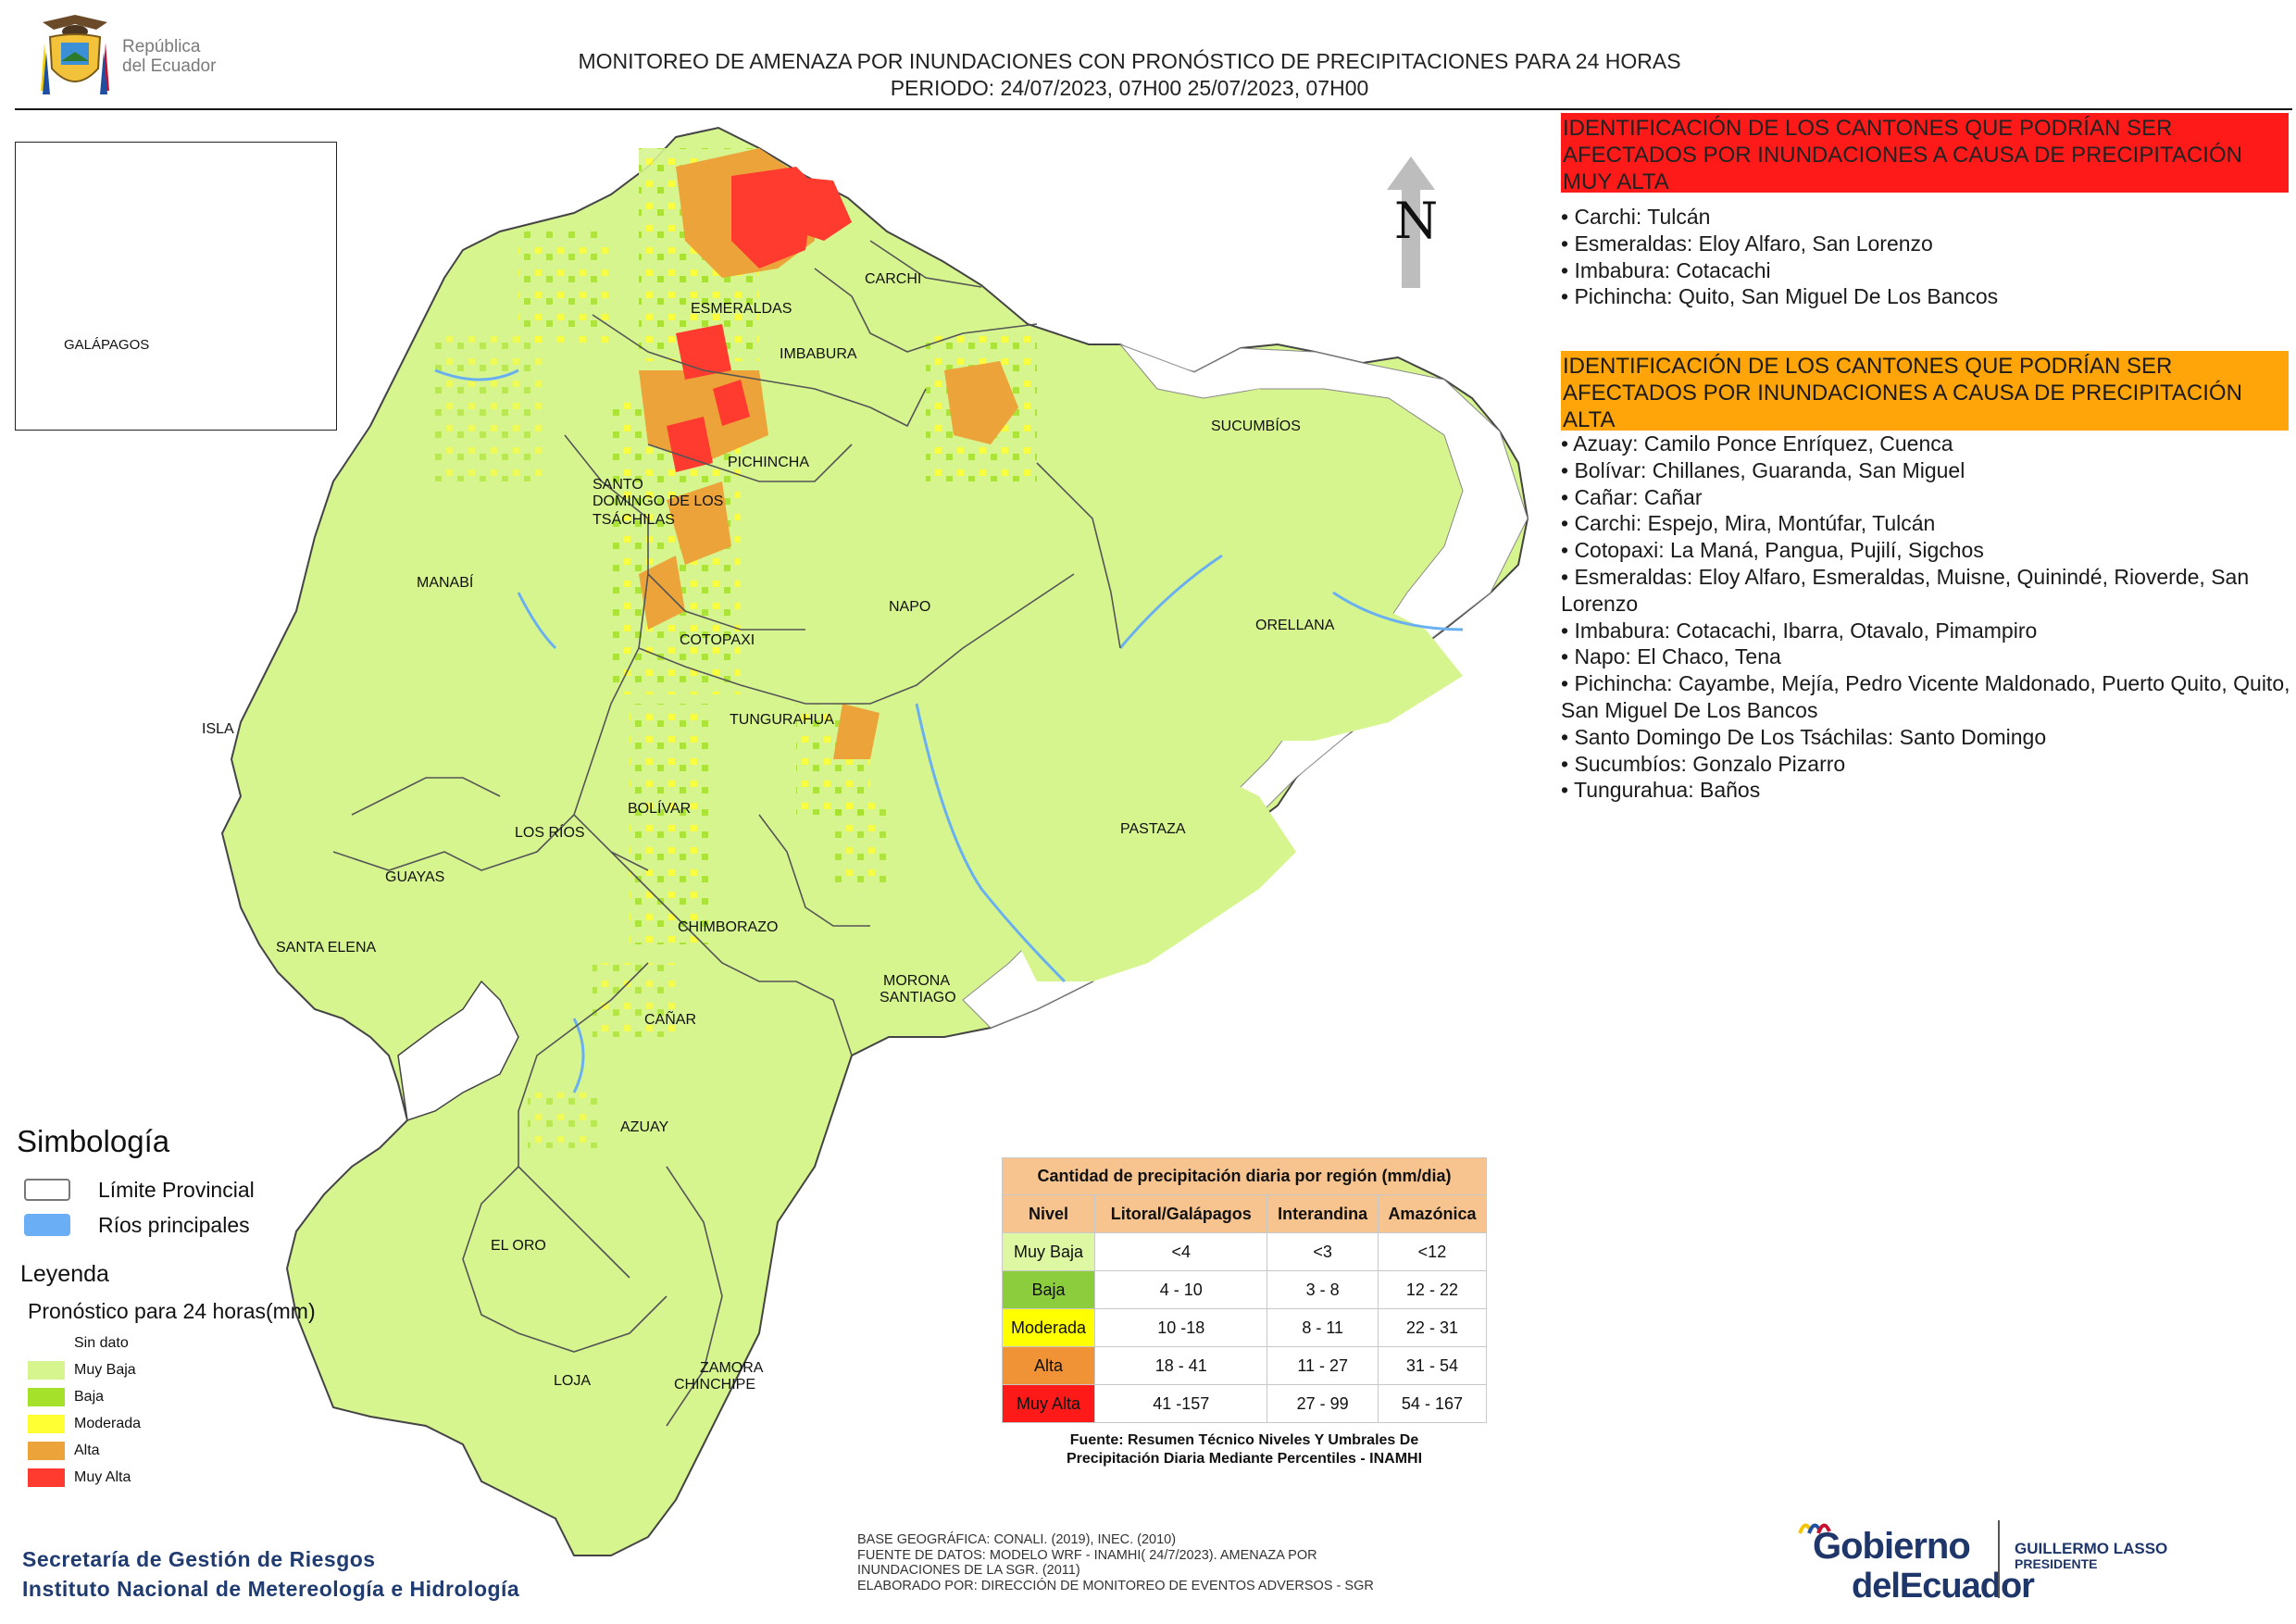 The width and height of the screenshot is (2296, 1624). I want to click on label-bolivar: BOLÍVAR, so click(659, 808).